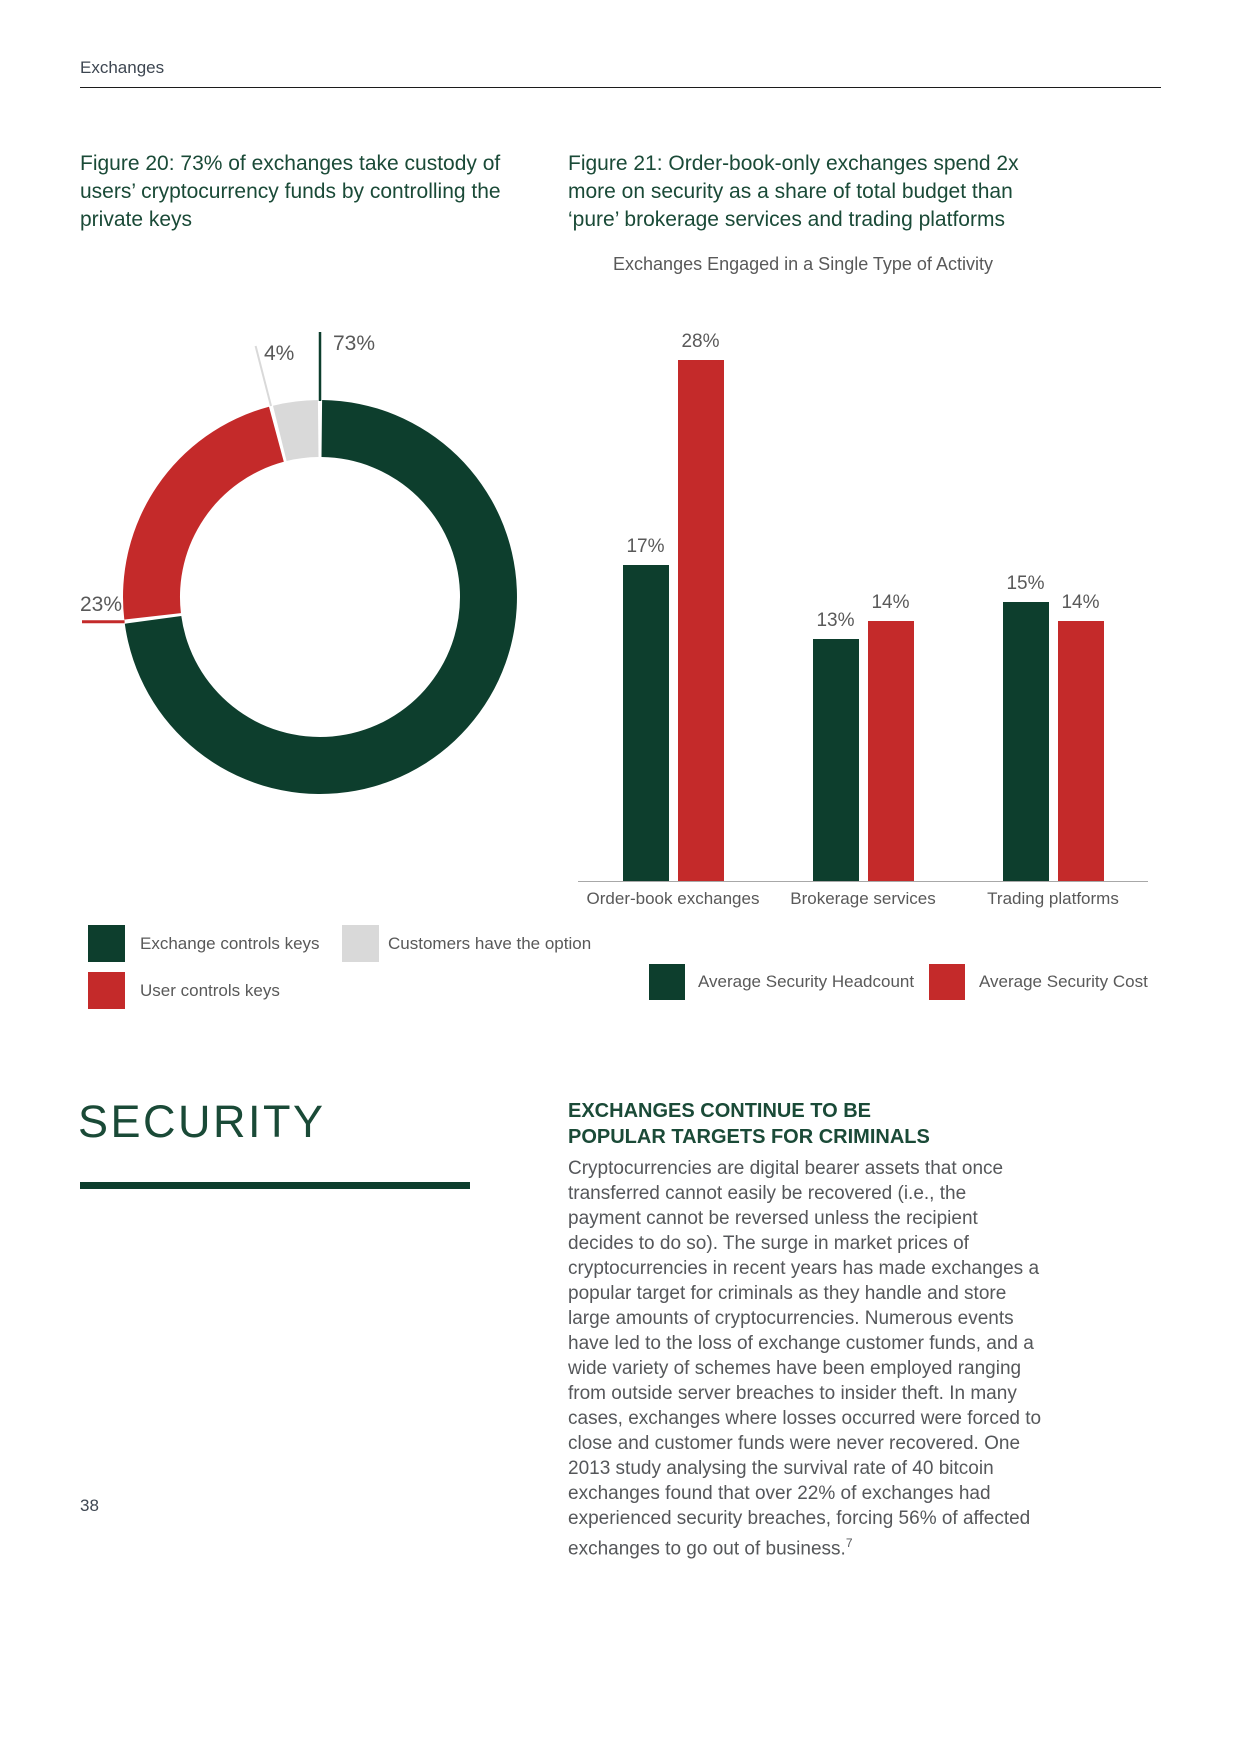 Image resolution: width=1240 pixels, height=1754 pixels. I want to click on legend-swatch-user-controls-keys, so click(106, 990).